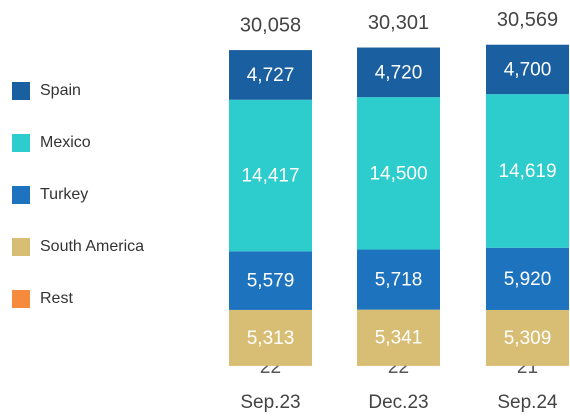  What do you see at coordinates (270, 402) in the screenshot?
I see `x-tick-label: Sep.23` at bounding box center [270, 402].